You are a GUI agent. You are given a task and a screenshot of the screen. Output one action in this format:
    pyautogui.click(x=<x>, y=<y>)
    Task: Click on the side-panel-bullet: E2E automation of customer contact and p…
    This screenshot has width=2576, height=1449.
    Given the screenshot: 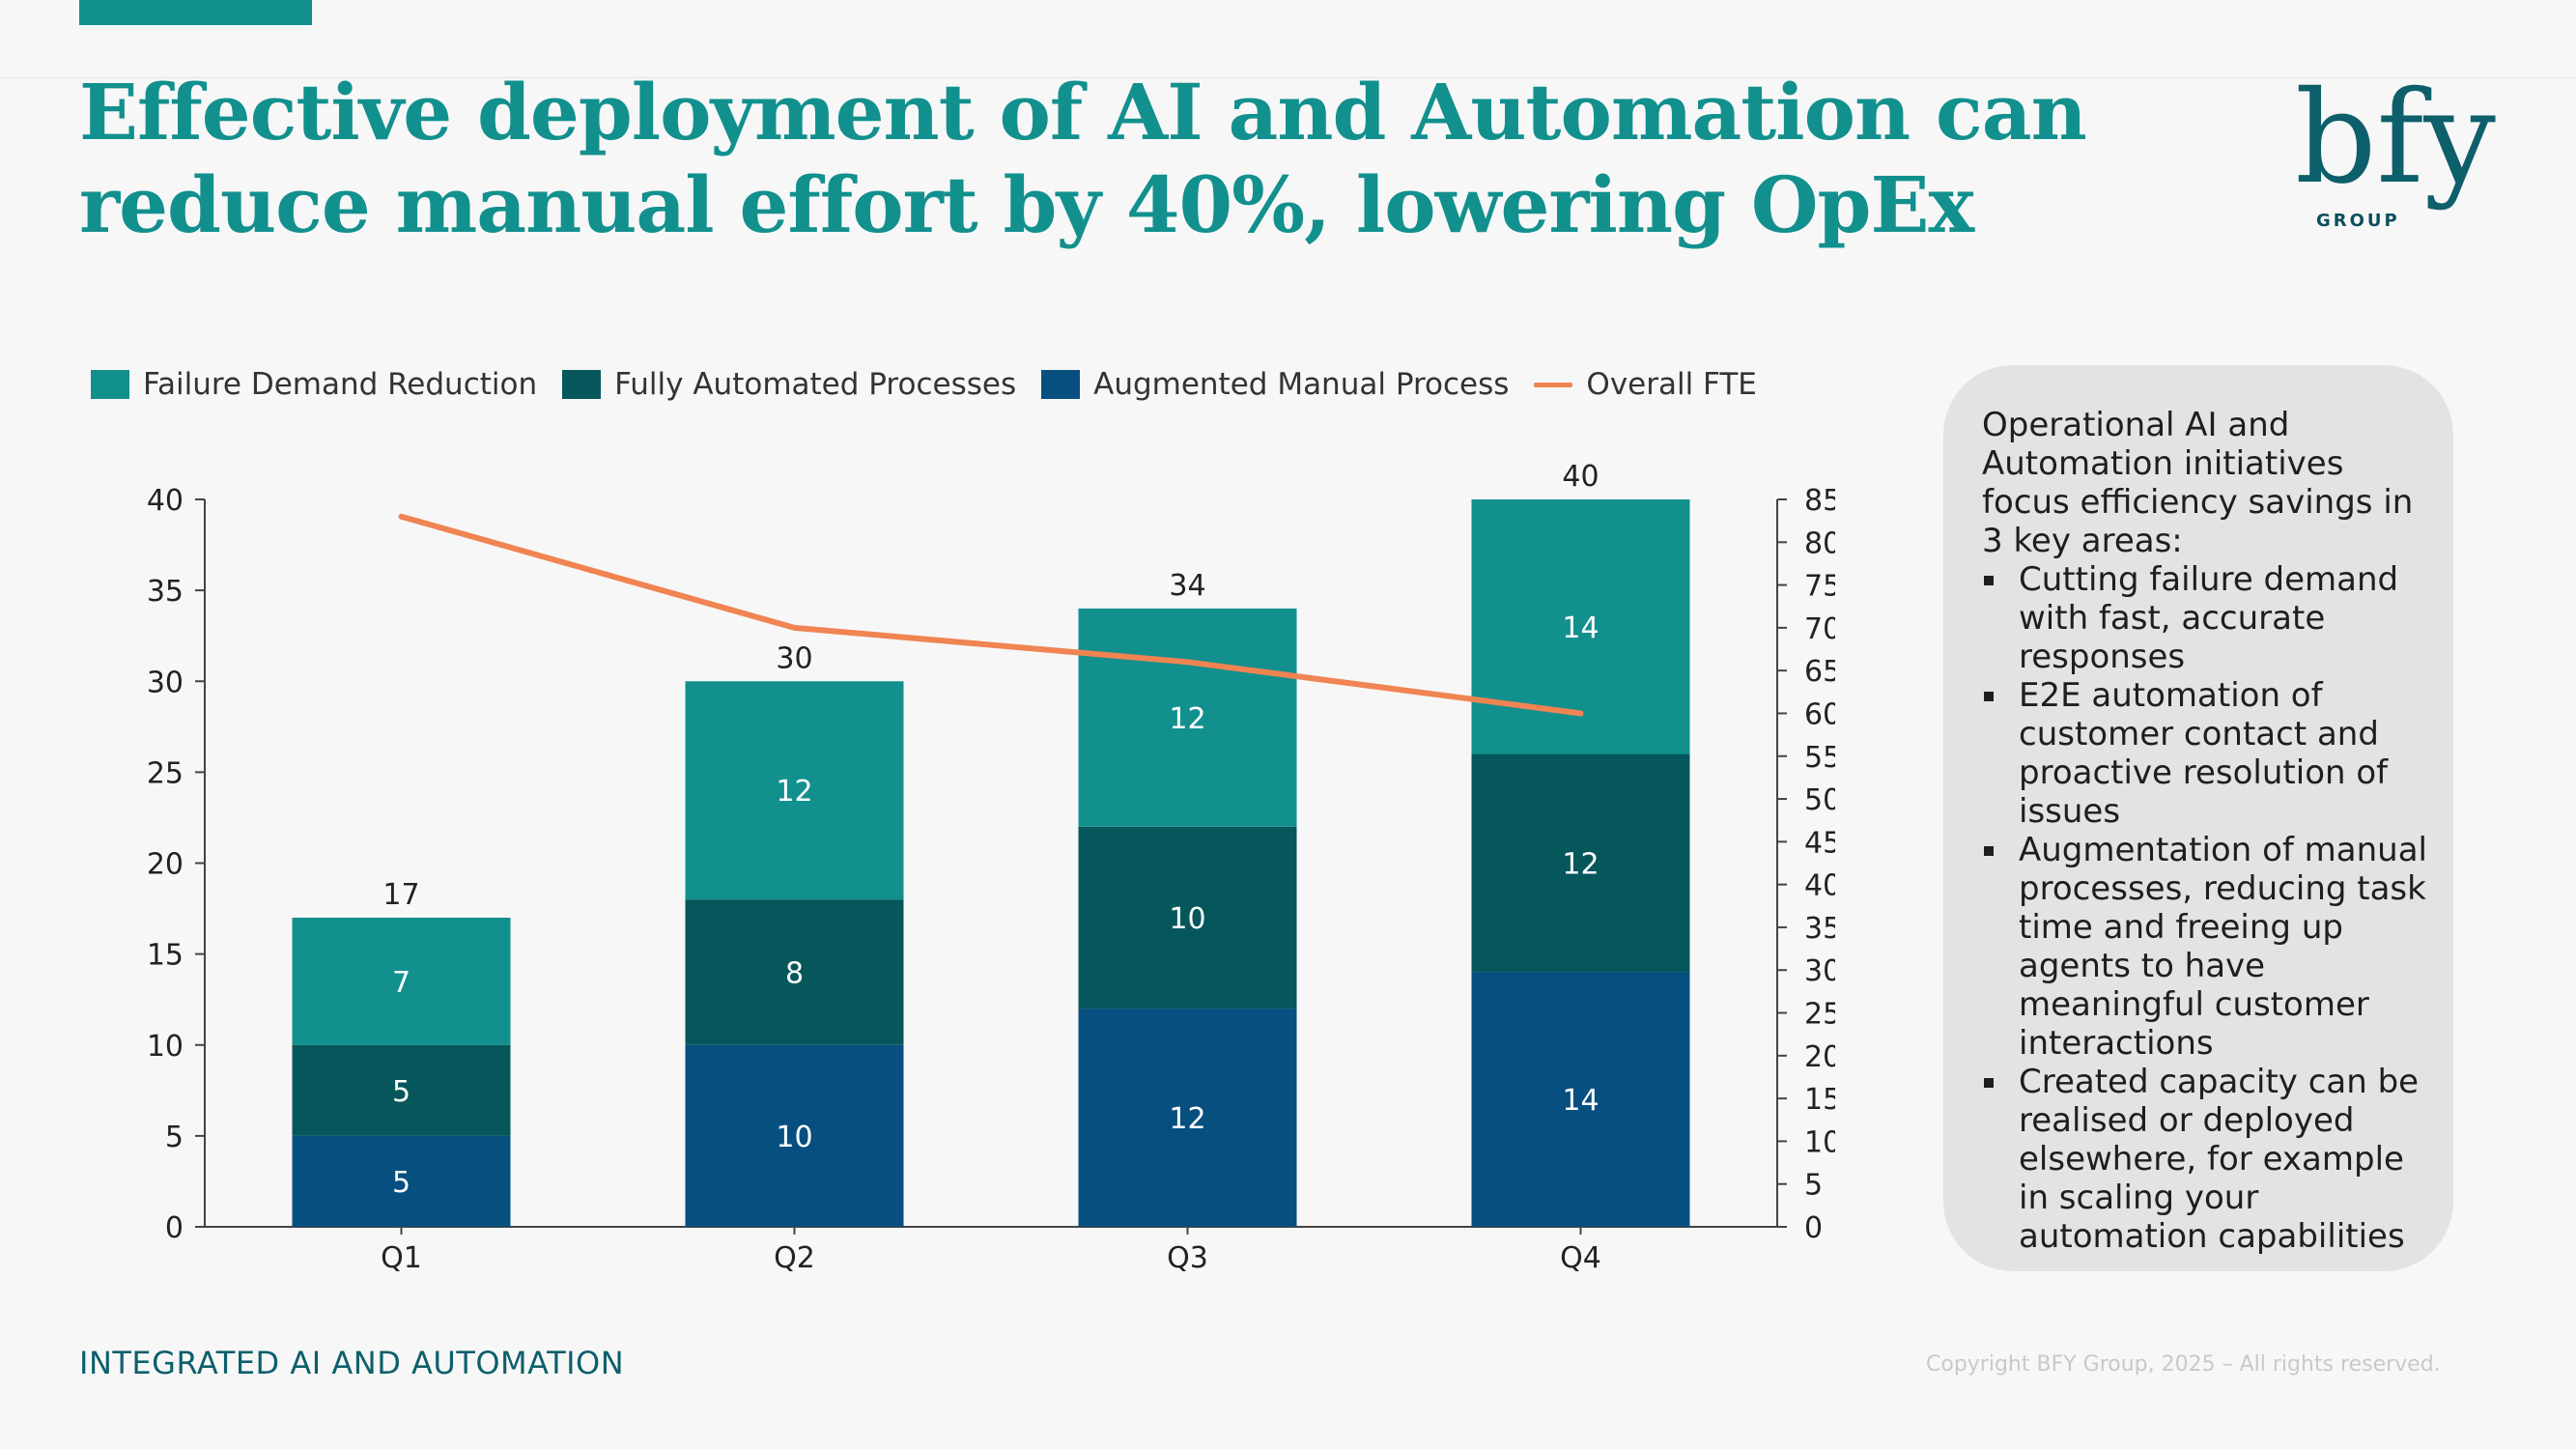 What is the action you would take?
    pyautogui.click(x=2209, y=753)
    